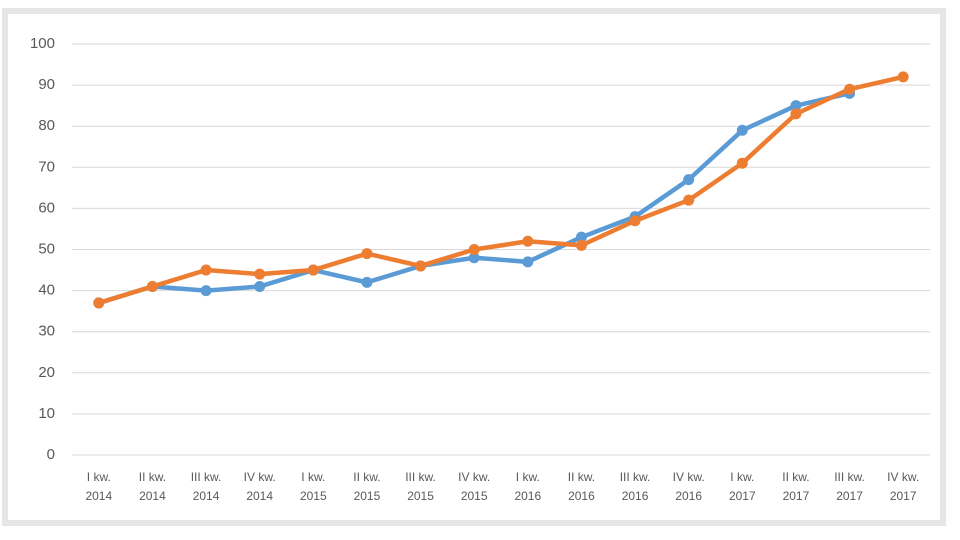  Describe the element at coordinates (46, 166) in the screenshot. I see `y-tick-label: 70` at that location.